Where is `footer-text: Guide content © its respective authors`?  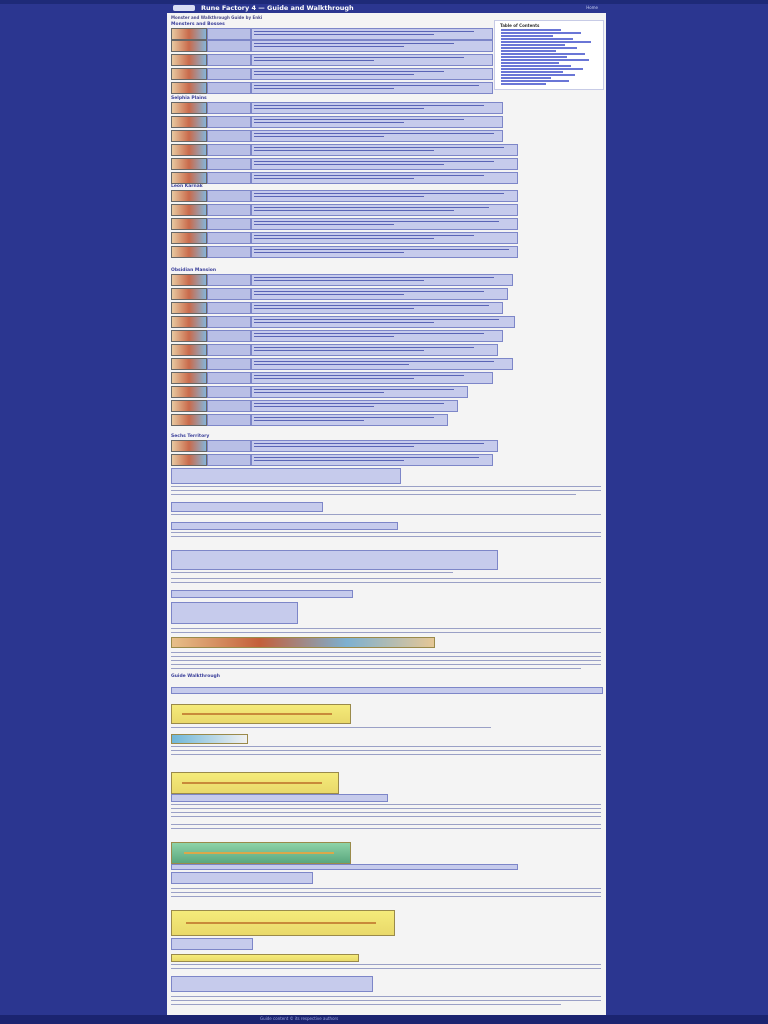
footer-text: Guide content © its respective authors is located at coordinates (299, 1018).